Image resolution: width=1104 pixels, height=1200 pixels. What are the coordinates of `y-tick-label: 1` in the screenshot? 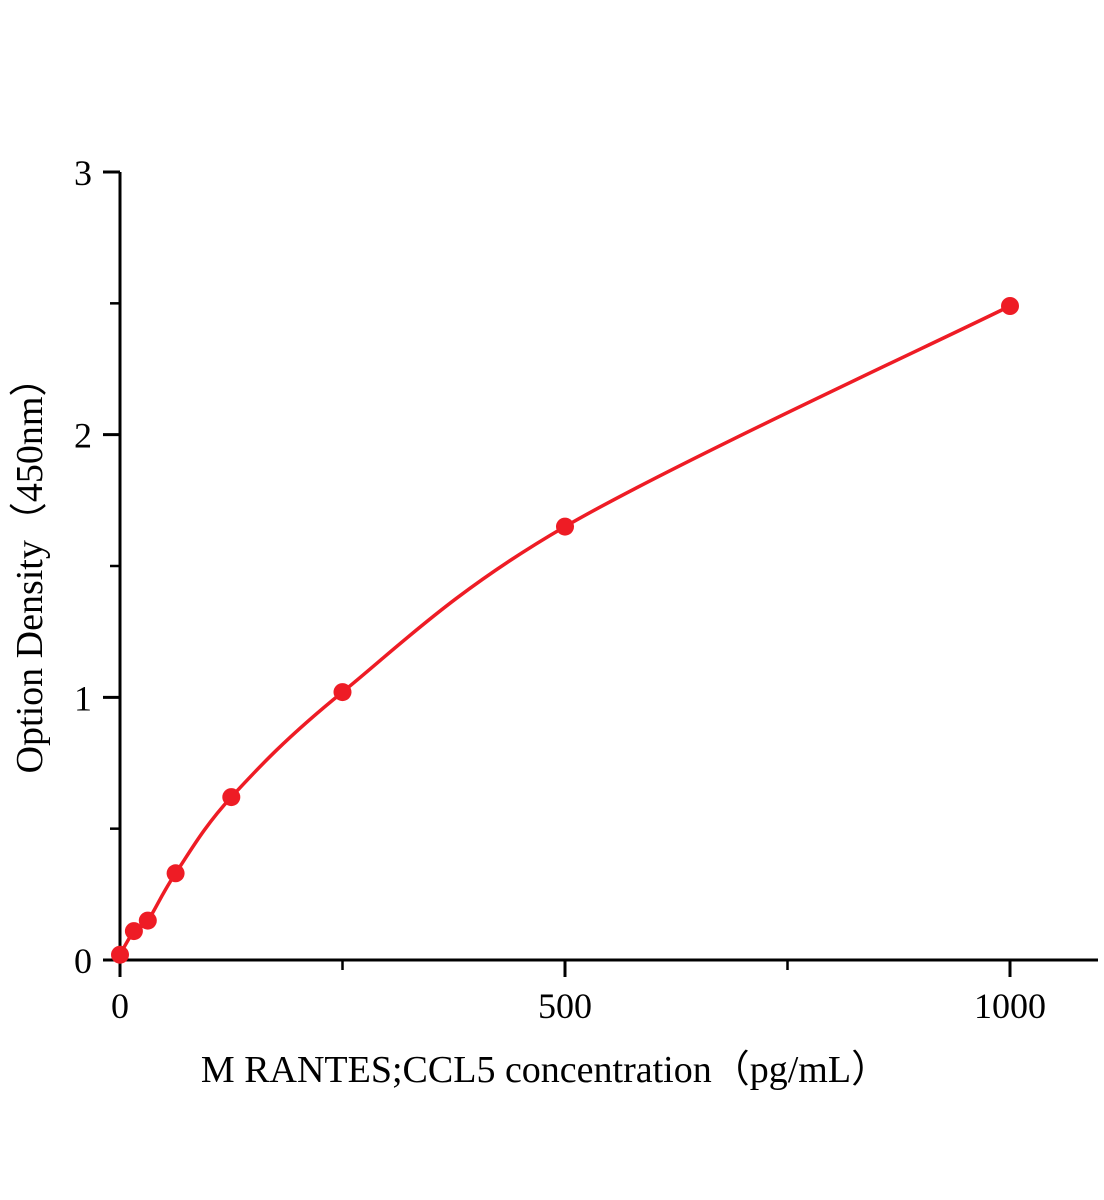 It's located at (83, 698).